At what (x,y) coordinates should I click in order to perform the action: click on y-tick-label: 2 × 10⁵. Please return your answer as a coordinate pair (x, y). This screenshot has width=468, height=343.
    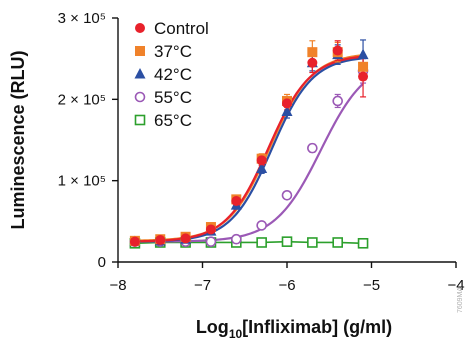
    Looking at the image, I should click on (82, 99).